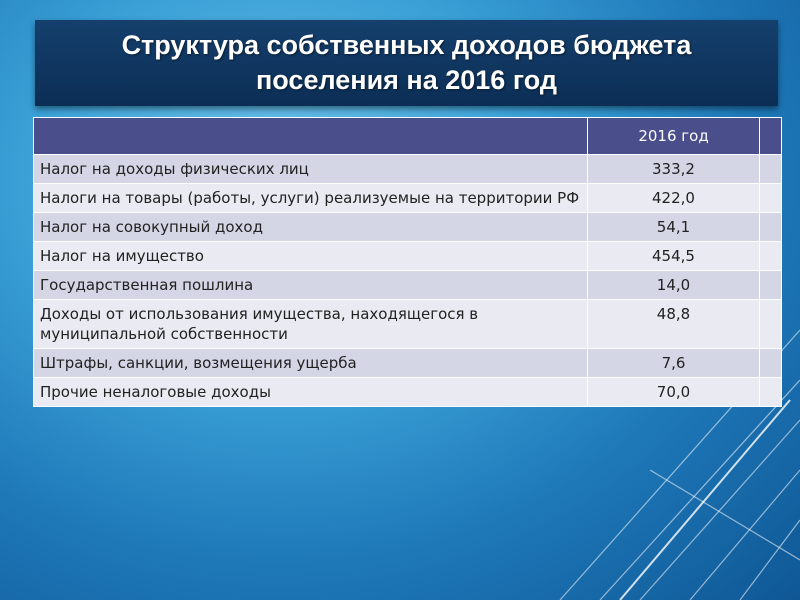 This screenshot has height=600, width=800. What do you see at coordinates (310, 392) in the screenshot?
I see `row-name: Прочие неналоговые доходы` at bounding box center [310, 392].